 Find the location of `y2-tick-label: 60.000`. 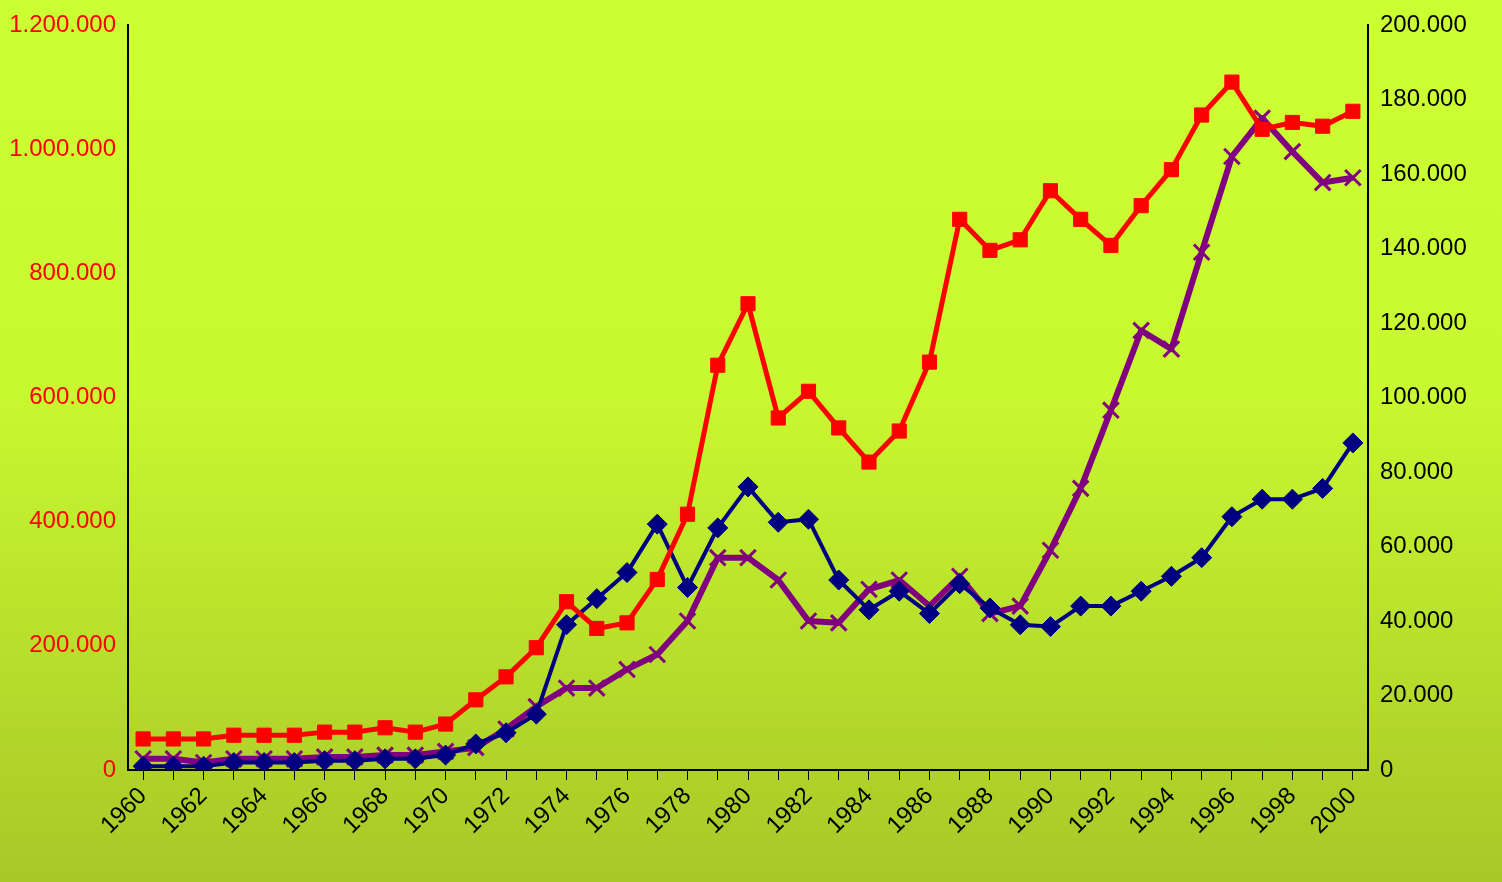

y2-tick-label: 60.000 is located at coordinates (1417, 545).